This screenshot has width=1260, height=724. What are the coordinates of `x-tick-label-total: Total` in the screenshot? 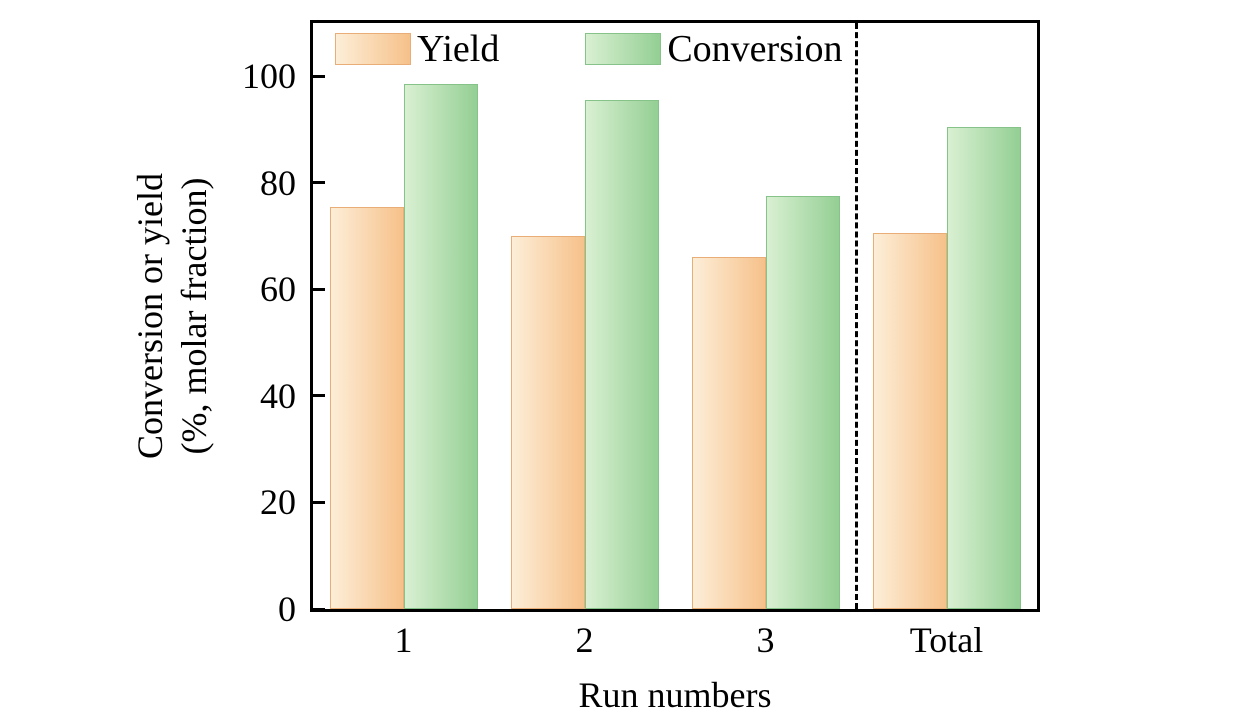 It's located at (946, 640).